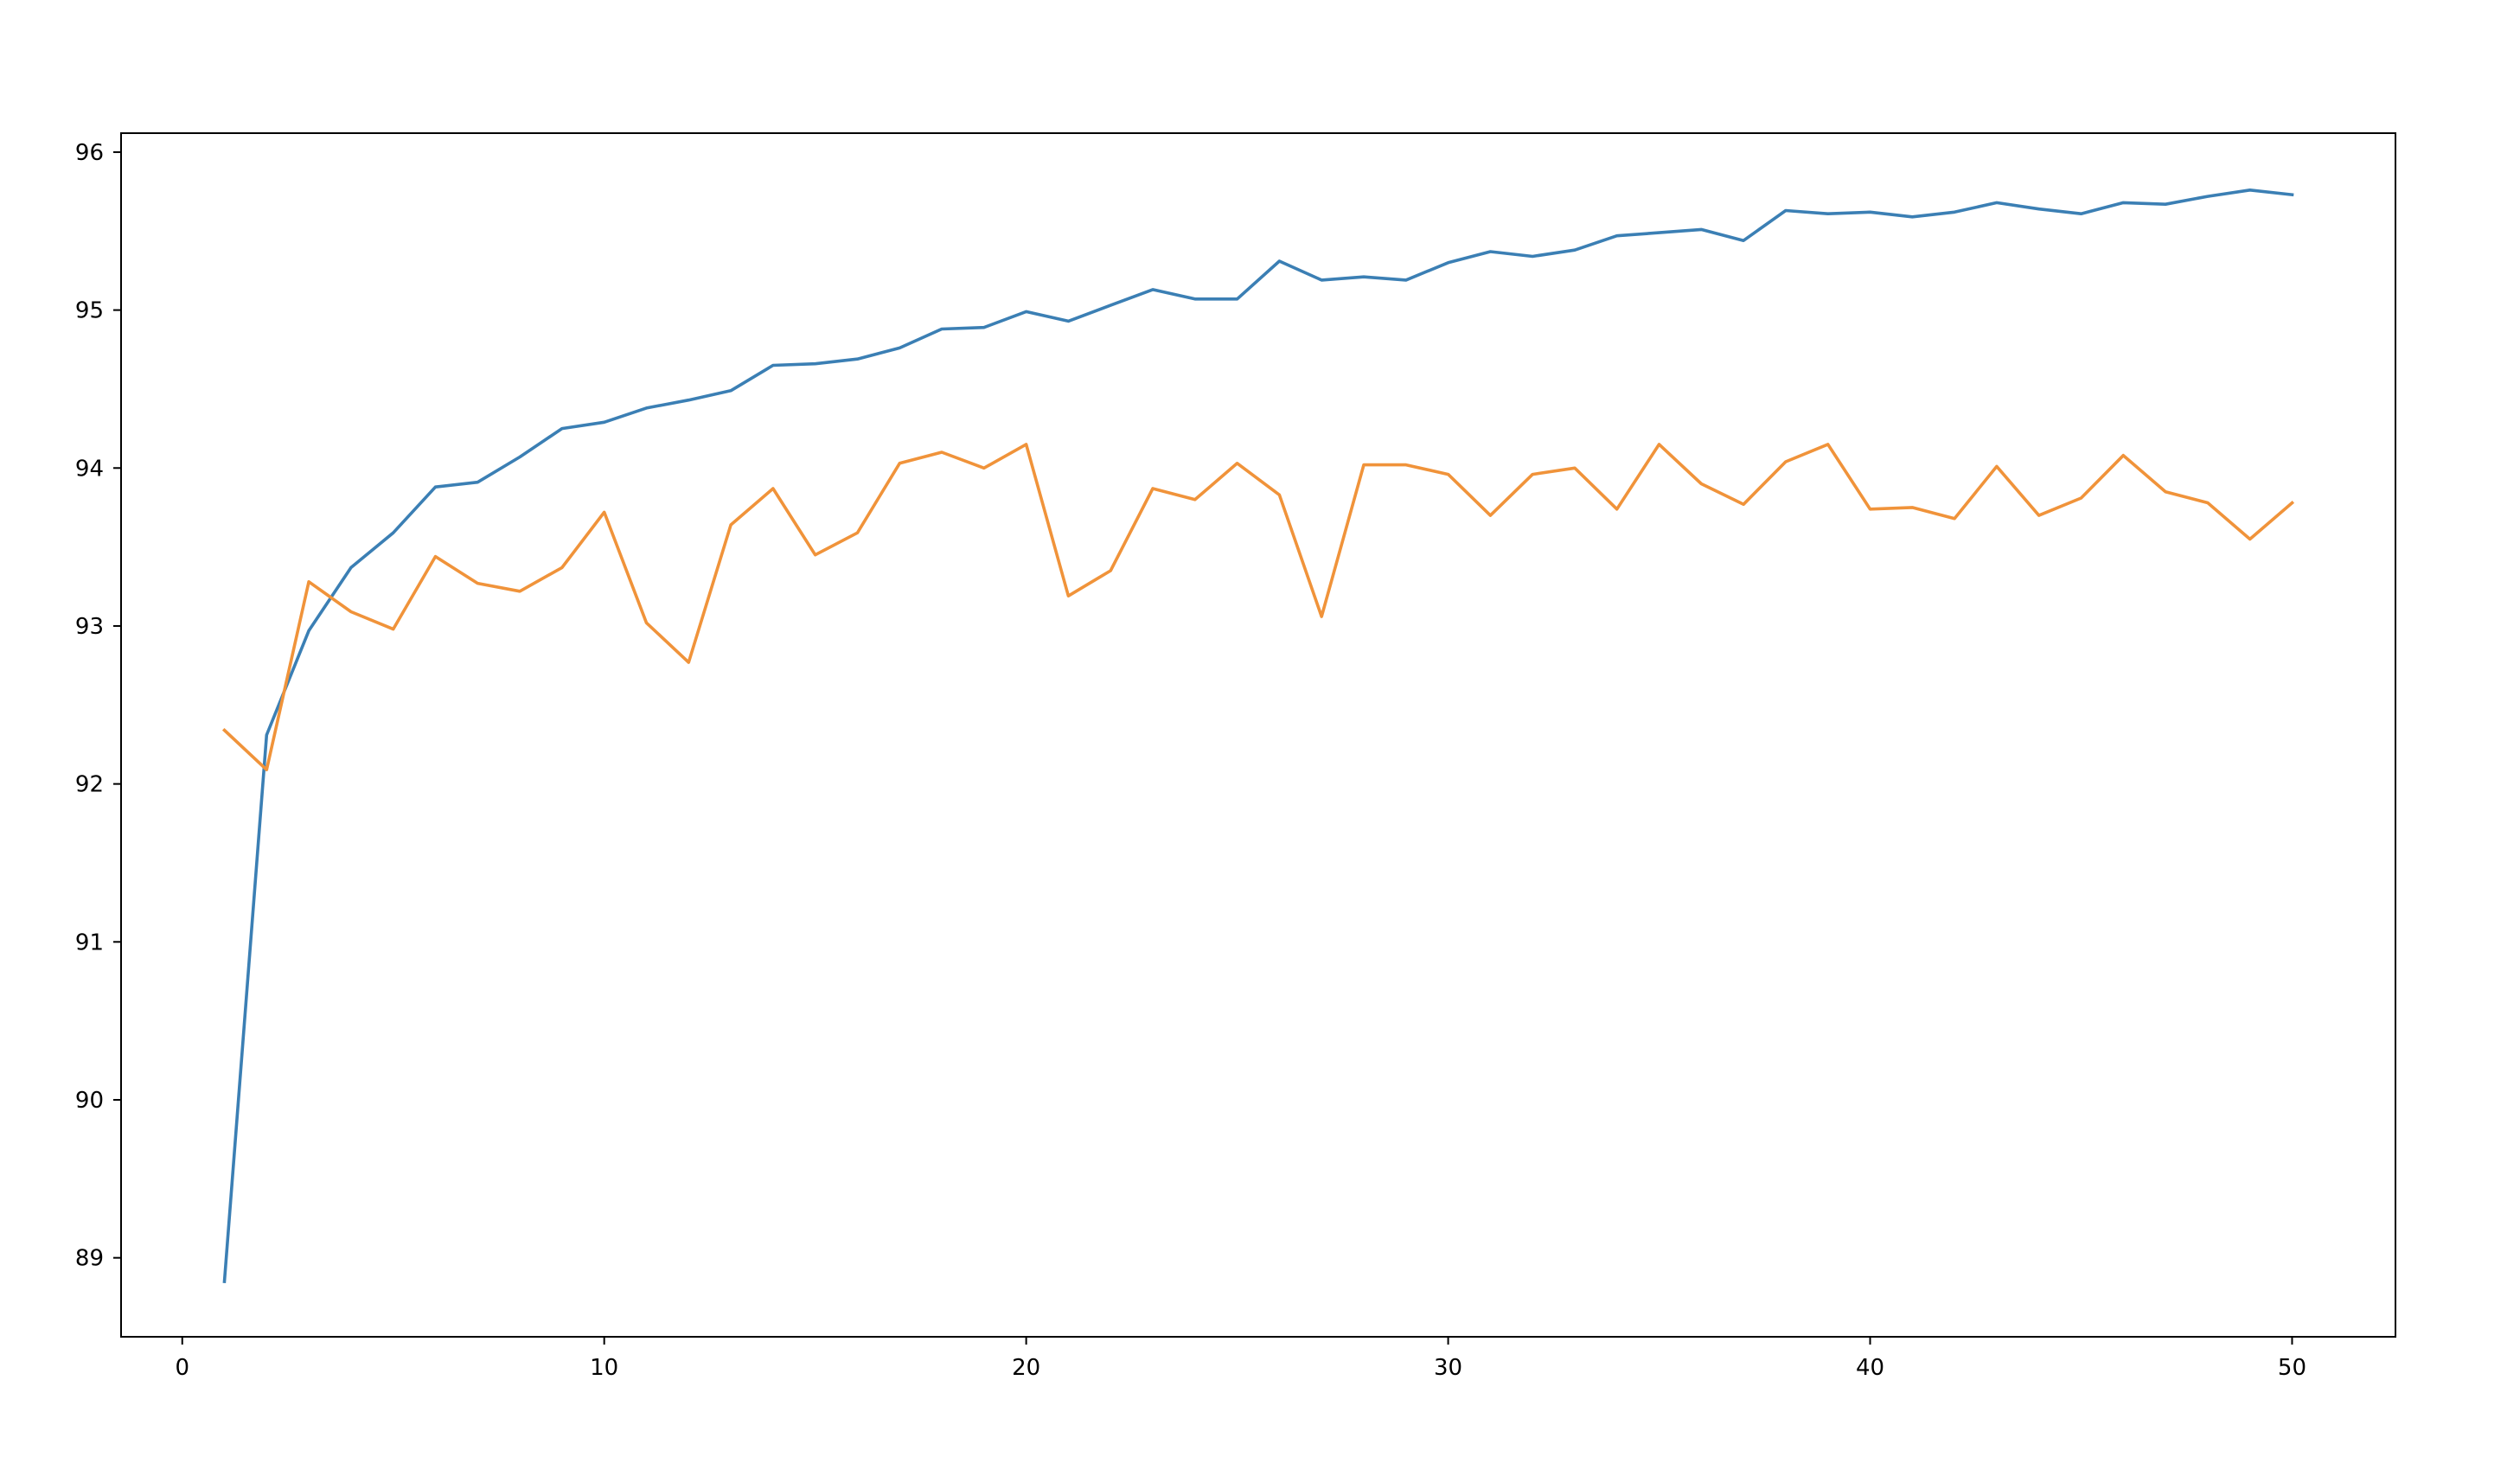 This screenshot has width=2520, height=1476. I want to click on x-tick-label: 40, so click(1870, 1368).